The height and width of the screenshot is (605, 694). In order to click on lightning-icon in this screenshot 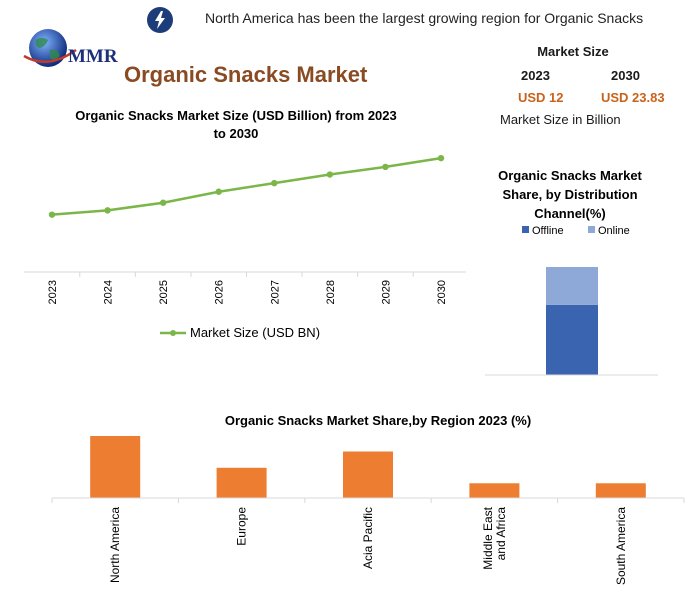, I will do `click(160, 20)`.